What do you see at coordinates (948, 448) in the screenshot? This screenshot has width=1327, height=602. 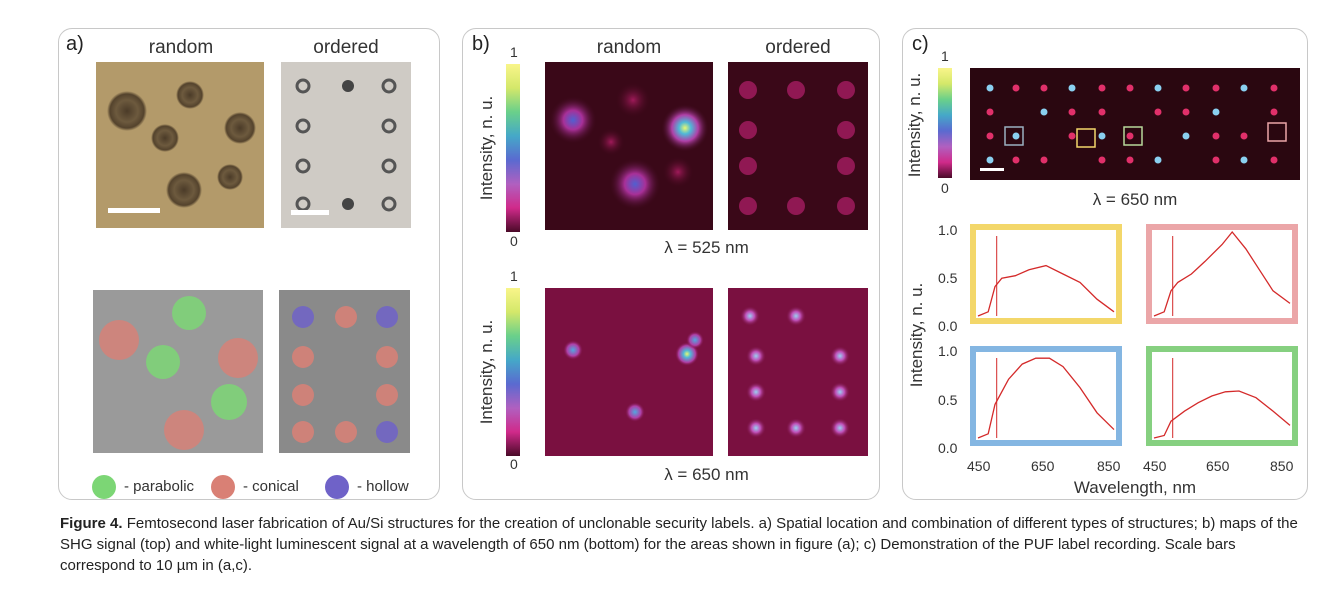 I see `y-tick-bot-0: 0.0` at bounding box center [948, 448].